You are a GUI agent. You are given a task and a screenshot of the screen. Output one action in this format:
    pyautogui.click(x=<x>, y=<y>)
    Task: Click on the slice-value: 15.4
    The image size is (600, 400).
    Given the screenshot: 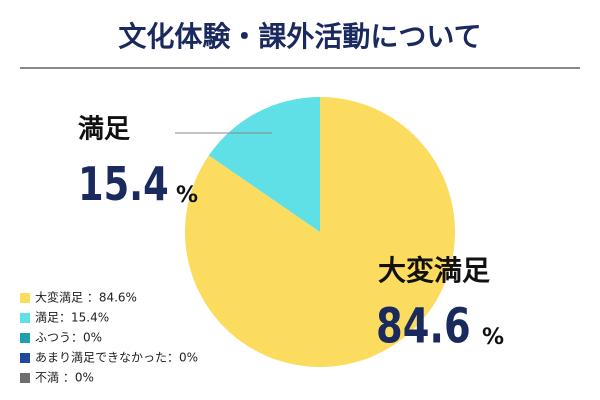 What is the action you would take?
    pyautogui.click(x=123, y=184)
    